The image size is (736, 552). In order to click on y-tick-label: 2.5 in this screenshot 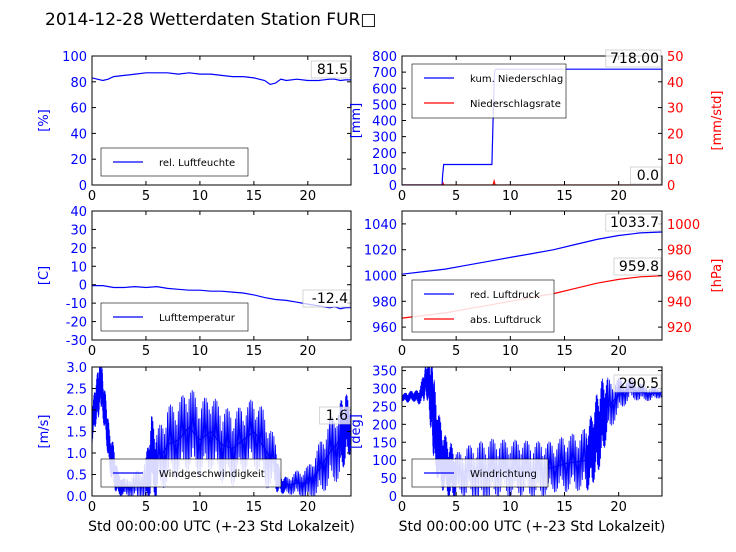, I will do `click(76, 390)`.